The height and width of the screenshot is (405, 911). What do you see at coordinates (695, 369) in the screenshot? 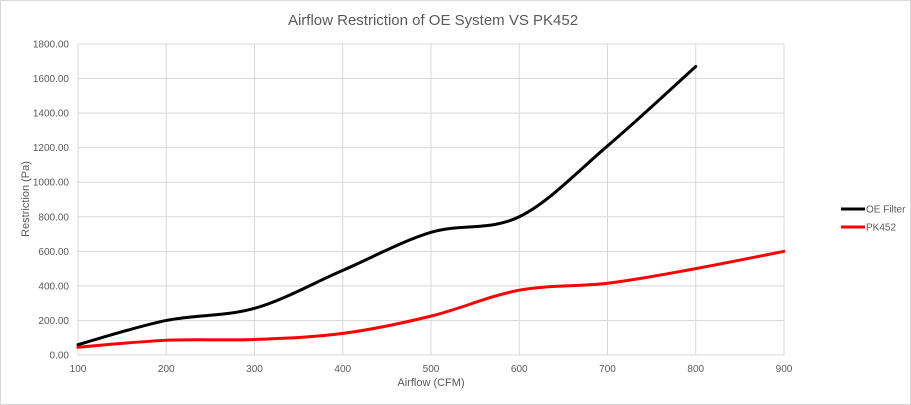
I see `x-tick-label: 800` at bounding box center [695, 369].